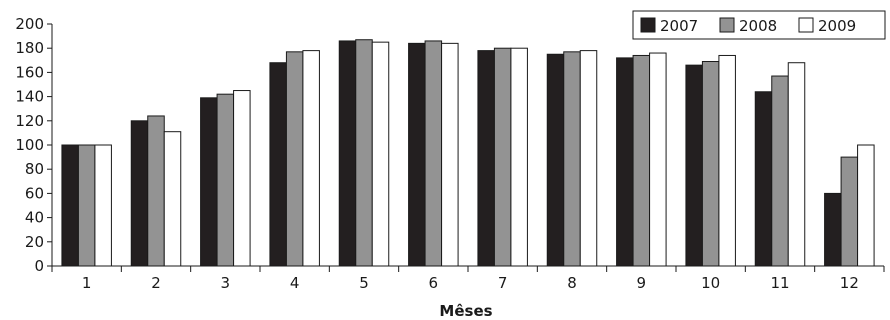  I want to click on x-axis: 1 2 3 4 5 6 7 8 9 10 11 12, so click(468, 278).